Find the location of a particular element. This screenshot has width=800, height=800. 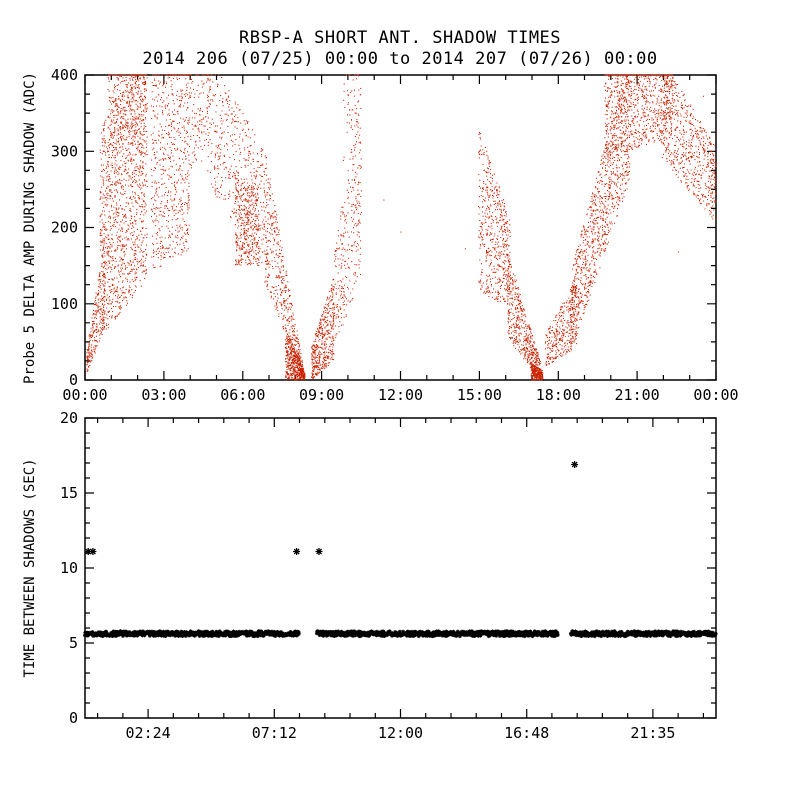

x-tick-label: 15:00 is located at coordinates (479, 395).